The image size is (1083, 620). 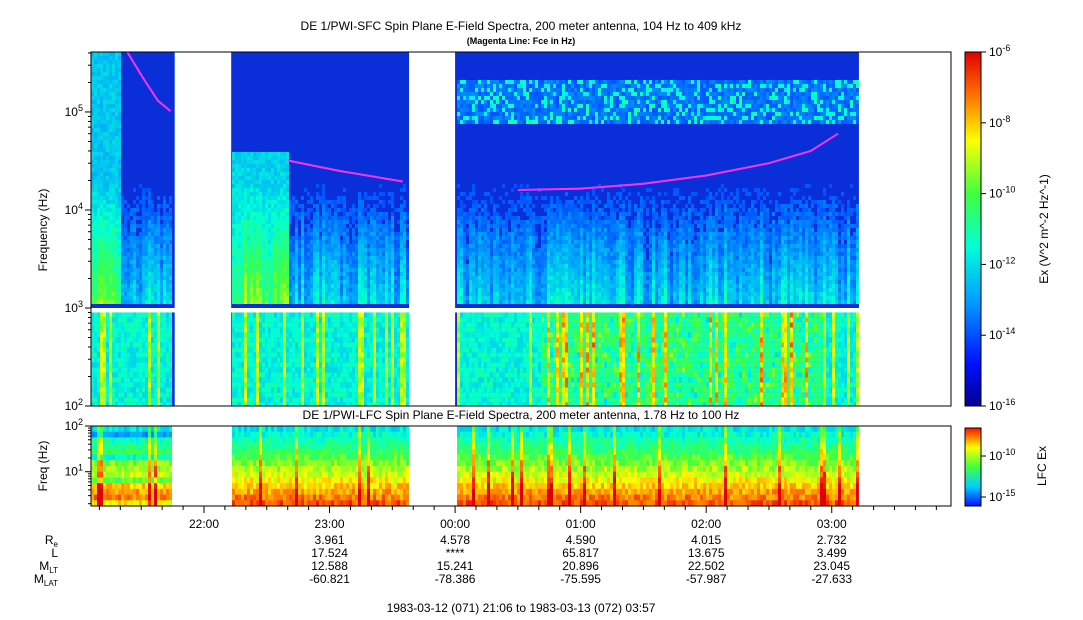 What do you see at coordinates (706, 524) in the screenshot?
I see `time-tick-label: 02:00` at bounding box center [706, 524].